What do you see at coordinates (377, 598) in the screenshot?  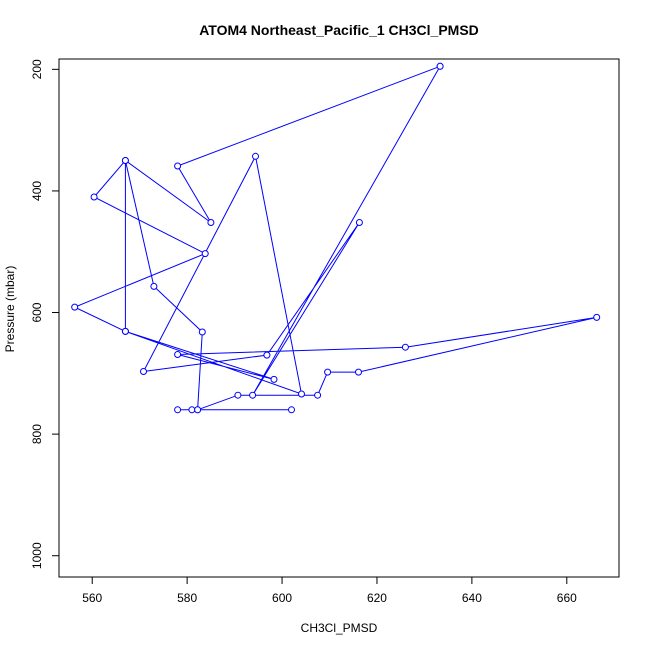 I see `x-tick-label: 620` at bounding box center [377, 598].